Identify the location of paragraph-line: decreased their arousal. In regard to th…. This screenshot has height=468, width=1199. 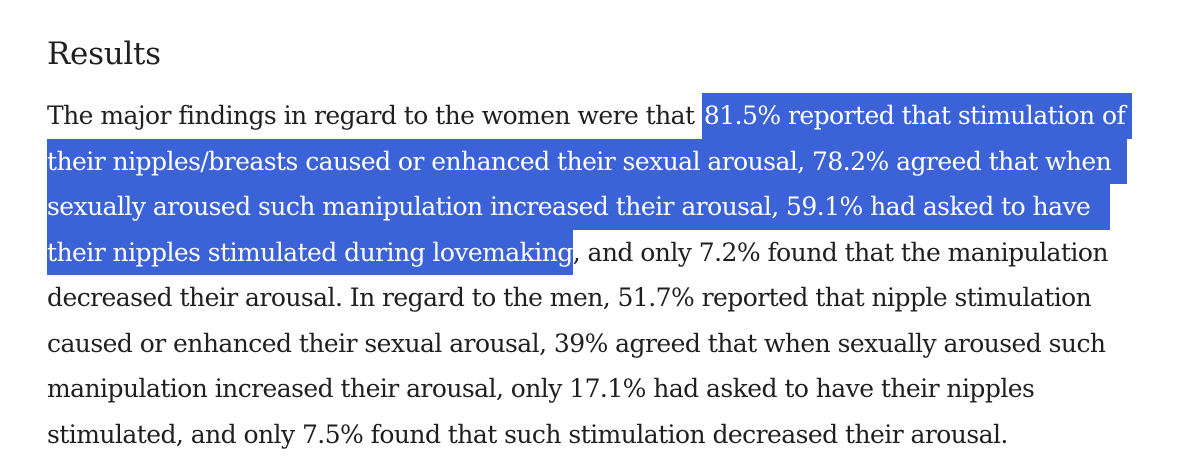
(569, 297).